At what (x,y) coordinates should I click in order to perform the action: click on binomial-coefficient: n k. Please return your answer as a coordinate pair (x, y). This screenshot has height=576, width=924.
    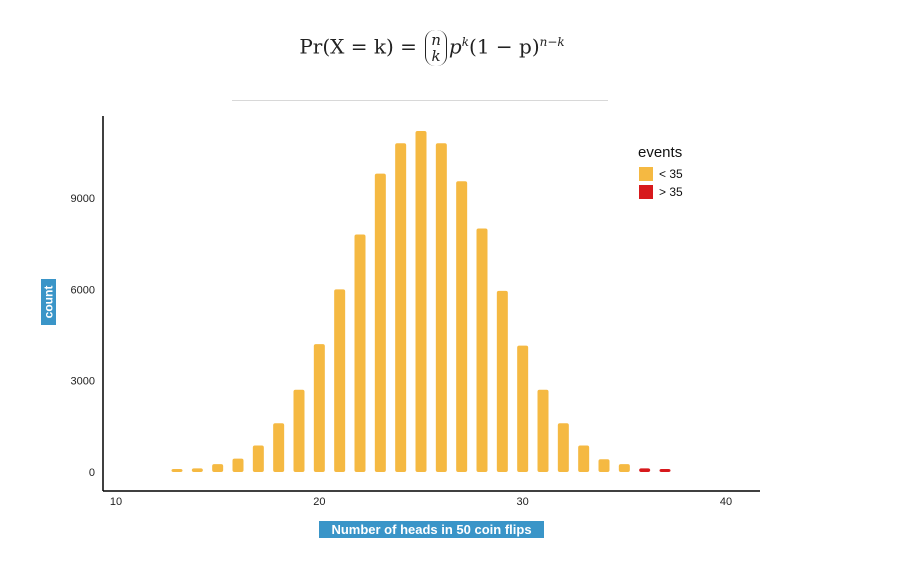
    Looking at the image, I should click on (436, 48).